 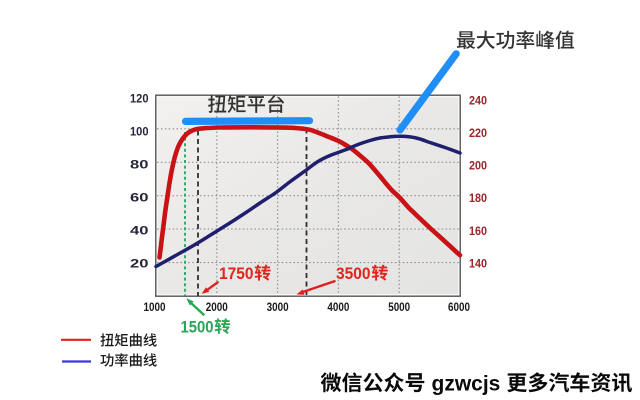 What do you see at coordinates (399, 307) in the screenshot?
I see `svg-text: 5000` at bounding box center [399, 307].